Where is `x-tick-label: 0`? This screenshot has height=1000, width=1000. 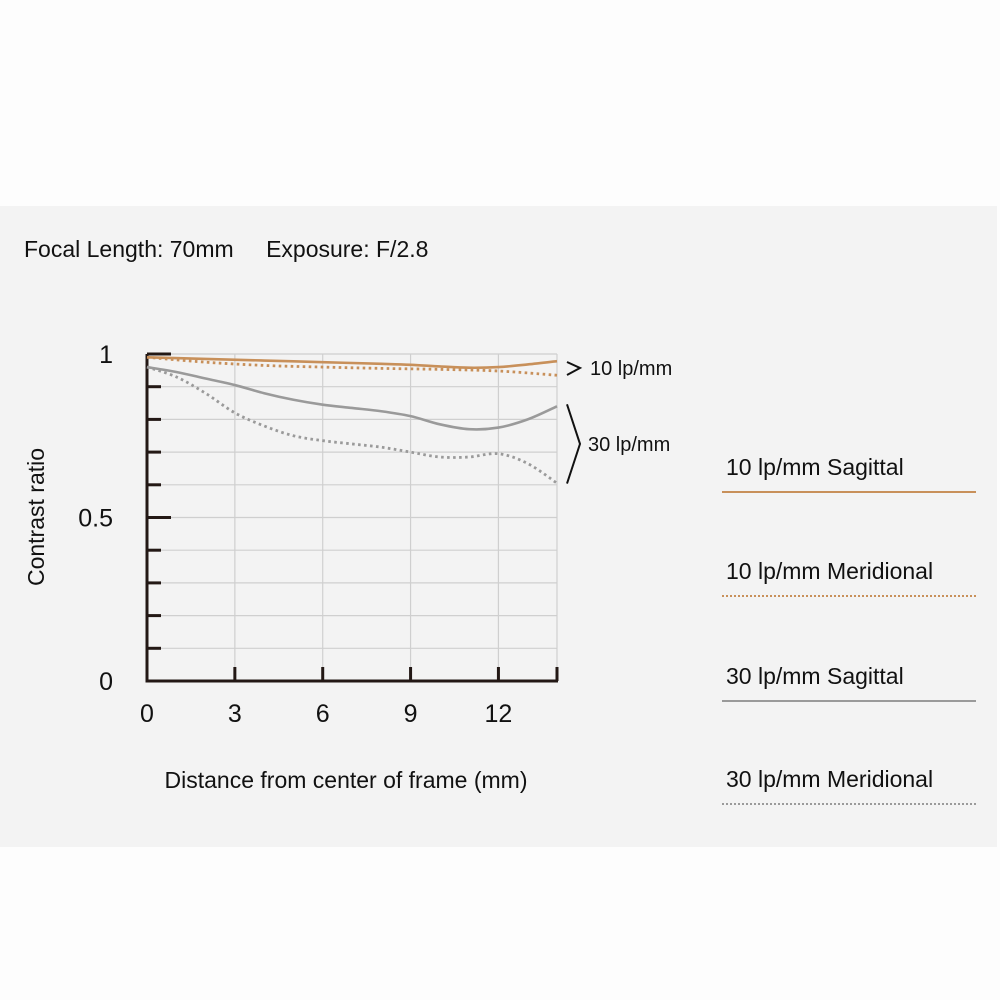
x-tick-label: 0 is located at coordinates (147, 714).